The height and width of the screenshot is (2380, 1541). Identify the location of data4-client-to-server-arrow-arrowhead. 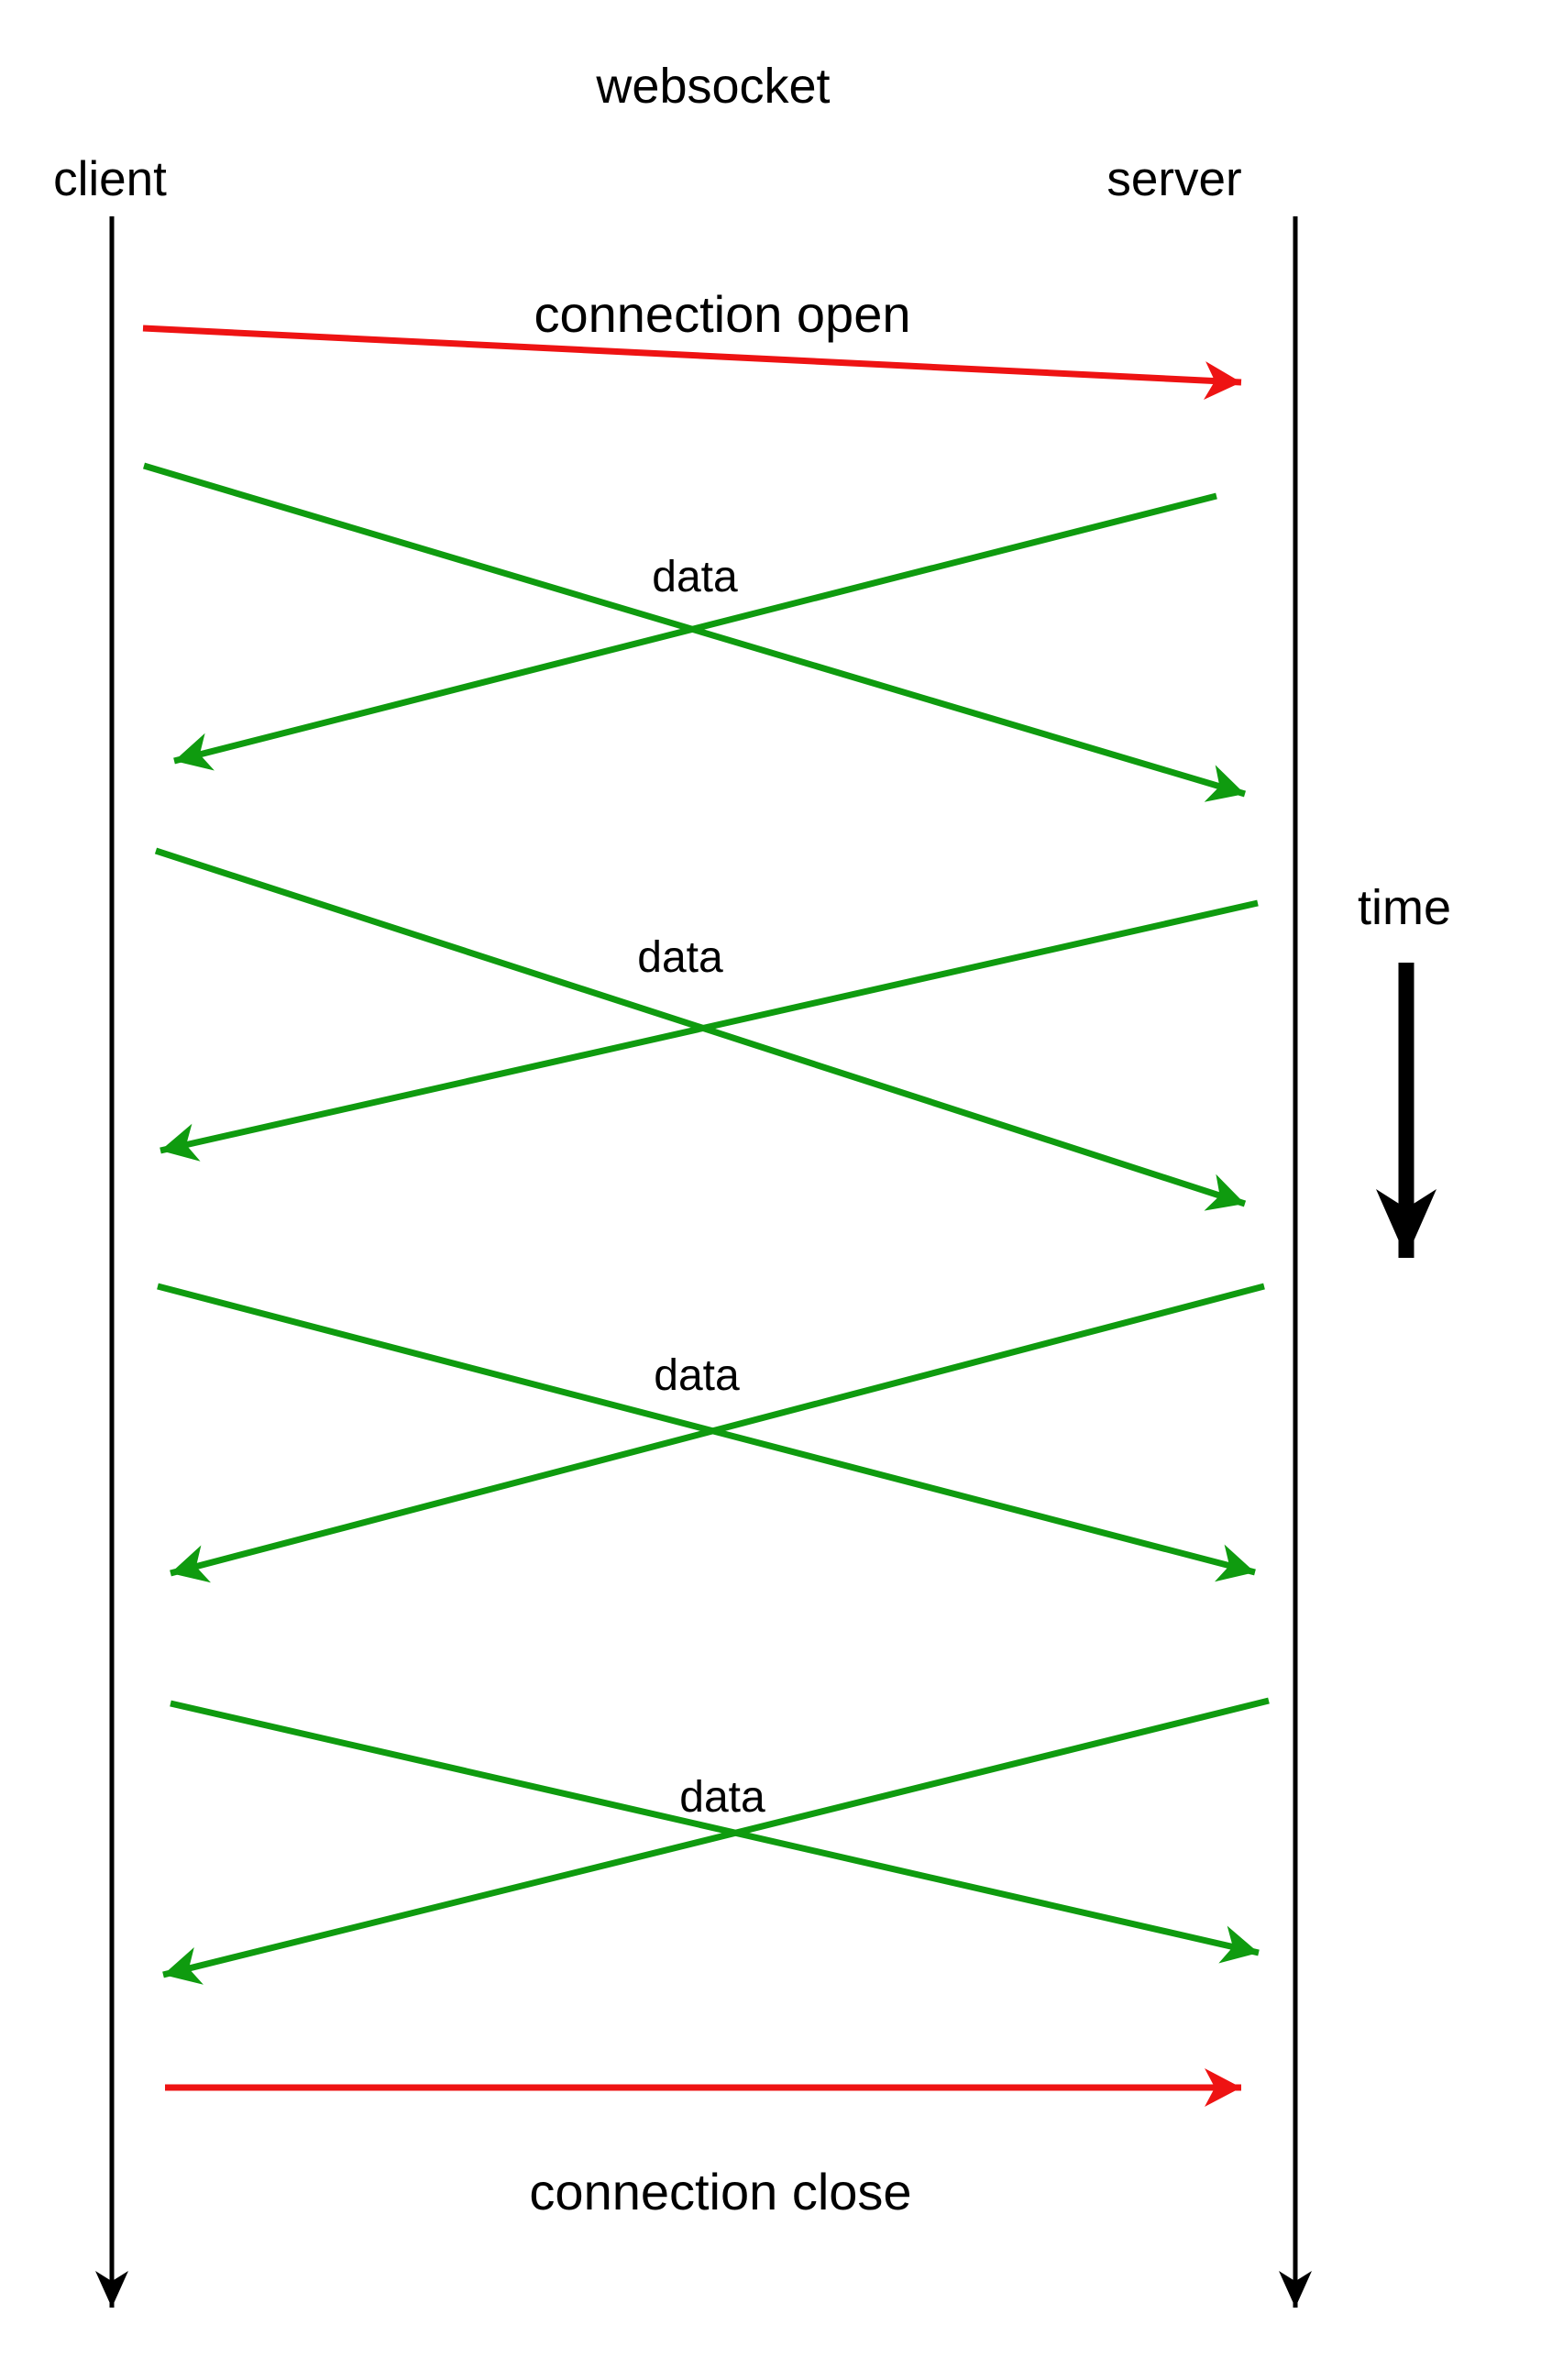
(1238, 1944).